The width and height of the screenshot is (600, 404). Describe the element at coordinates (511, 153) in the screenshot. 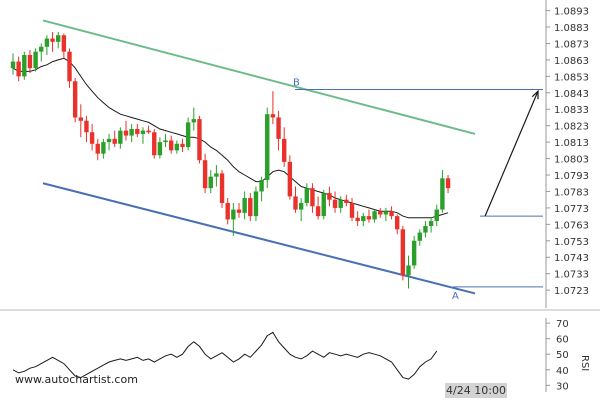

I see `forecast-arrow-line` at that location.